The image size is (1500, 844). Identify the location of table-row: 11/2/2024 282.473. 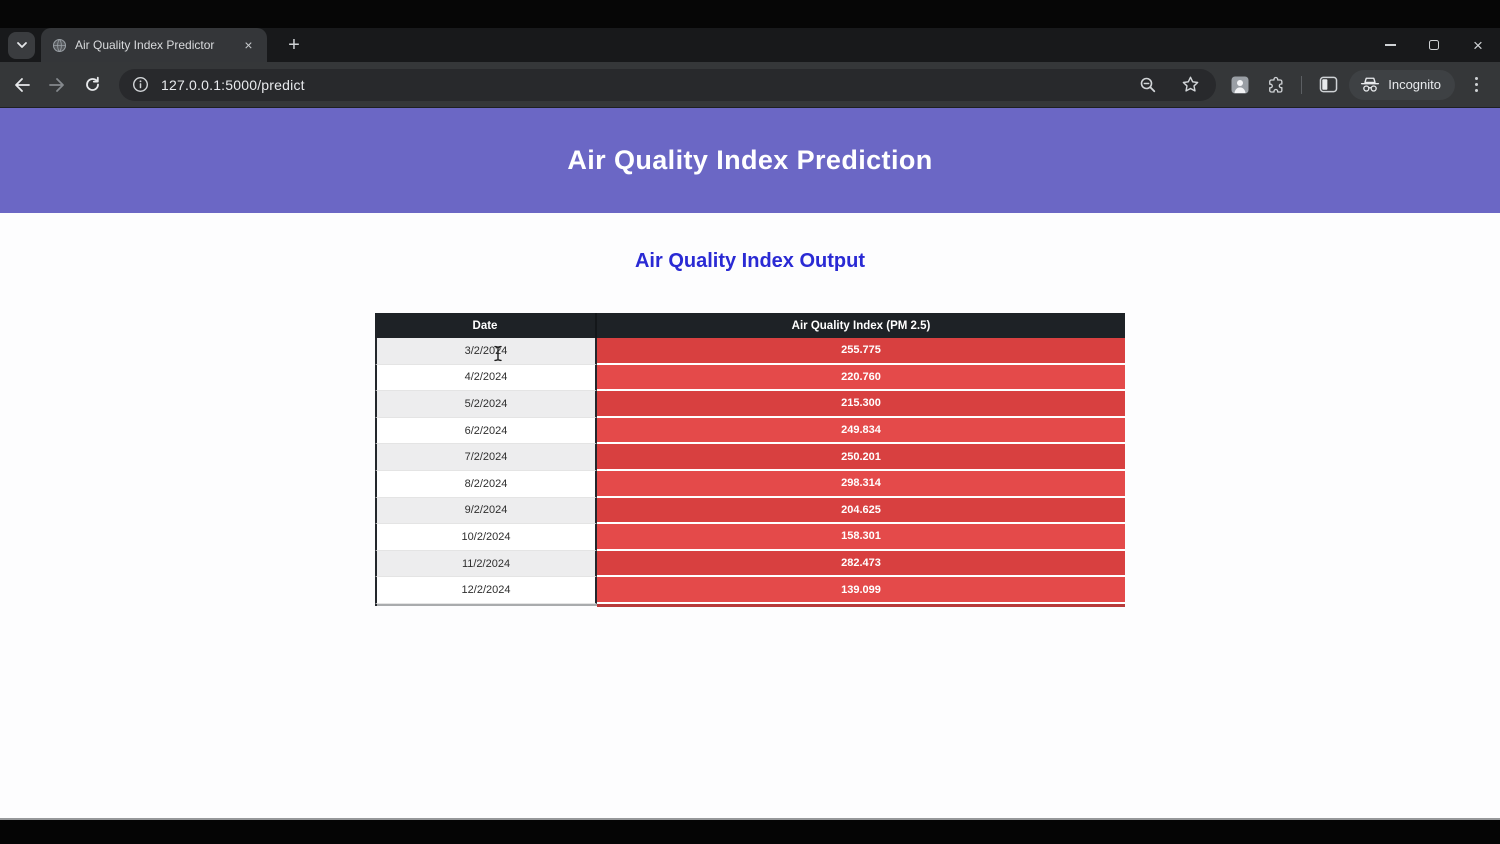
(750, 564).